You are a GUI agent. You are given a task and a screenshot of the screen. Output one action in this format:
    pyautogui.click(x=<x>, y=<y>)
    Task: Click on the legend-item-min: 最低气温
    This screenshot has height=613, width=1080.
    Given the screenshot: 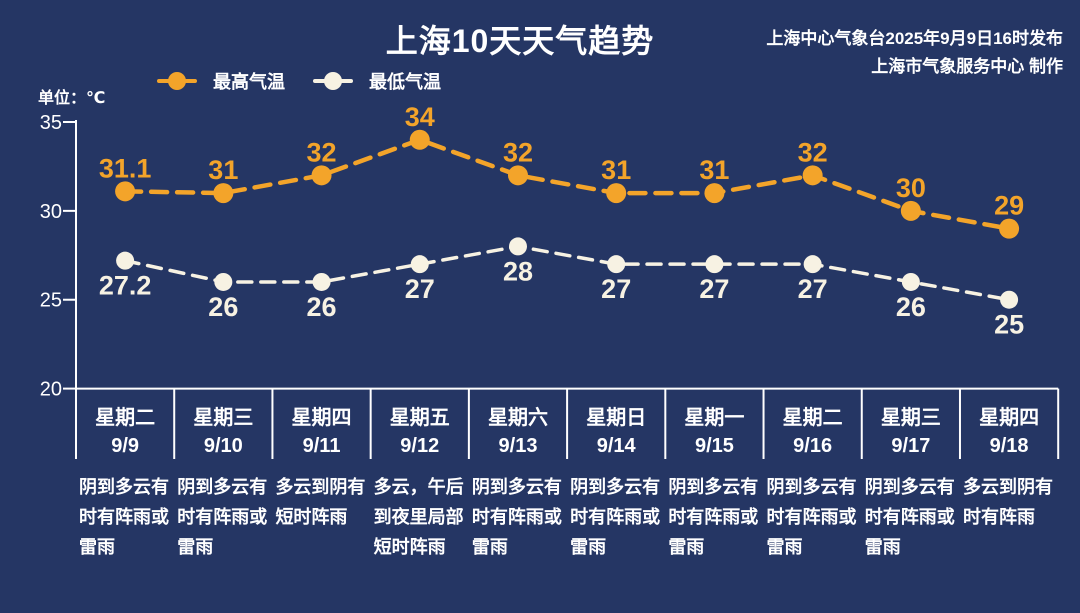 What is the action you would take?
    pyautogui.click(x=377, y=81)
    